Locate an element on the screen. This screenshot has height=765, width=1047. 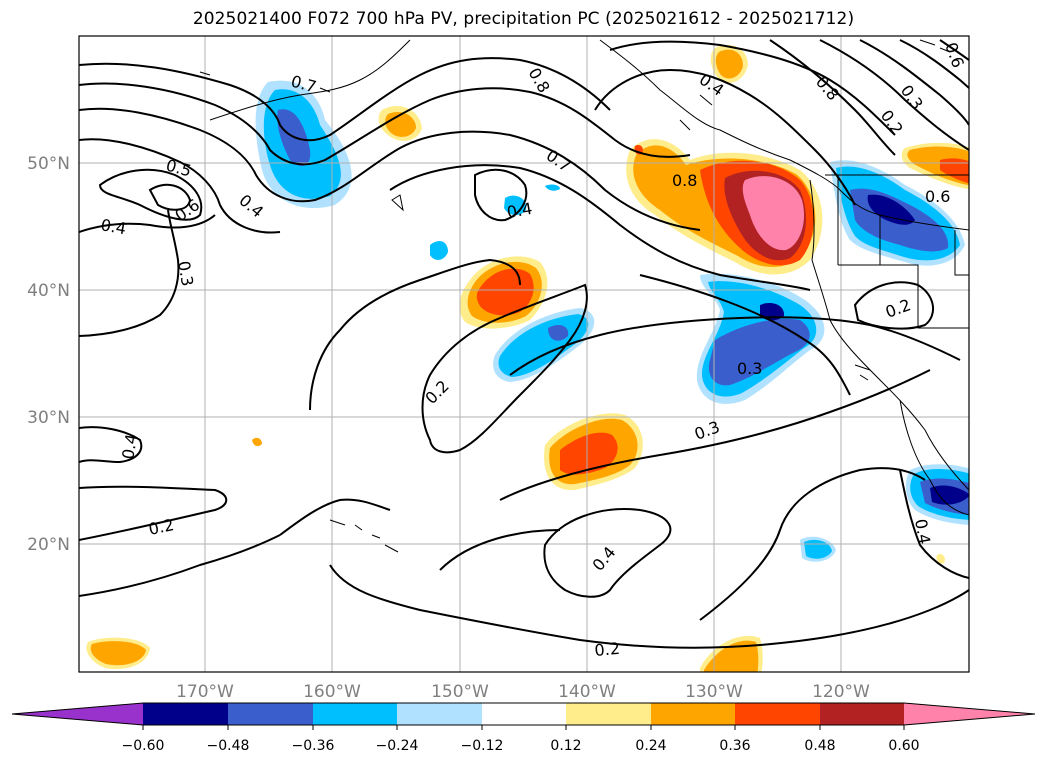
lon-label: 160°W is located at coordinates (332, 692).